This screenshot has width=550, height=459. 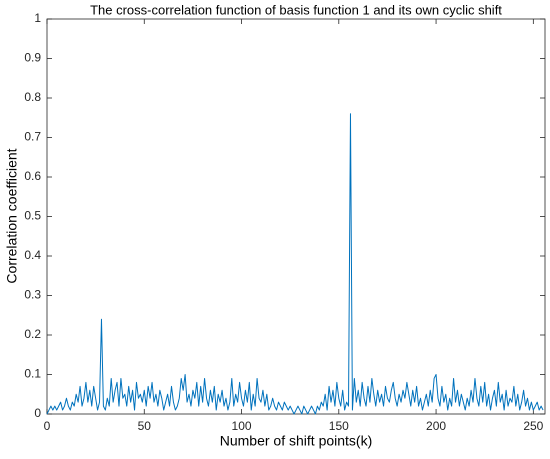 What do you see at coordinates (37, 413) in the screenshot?
I see `y-tick-label: 0` at bounding box center [37, 413].